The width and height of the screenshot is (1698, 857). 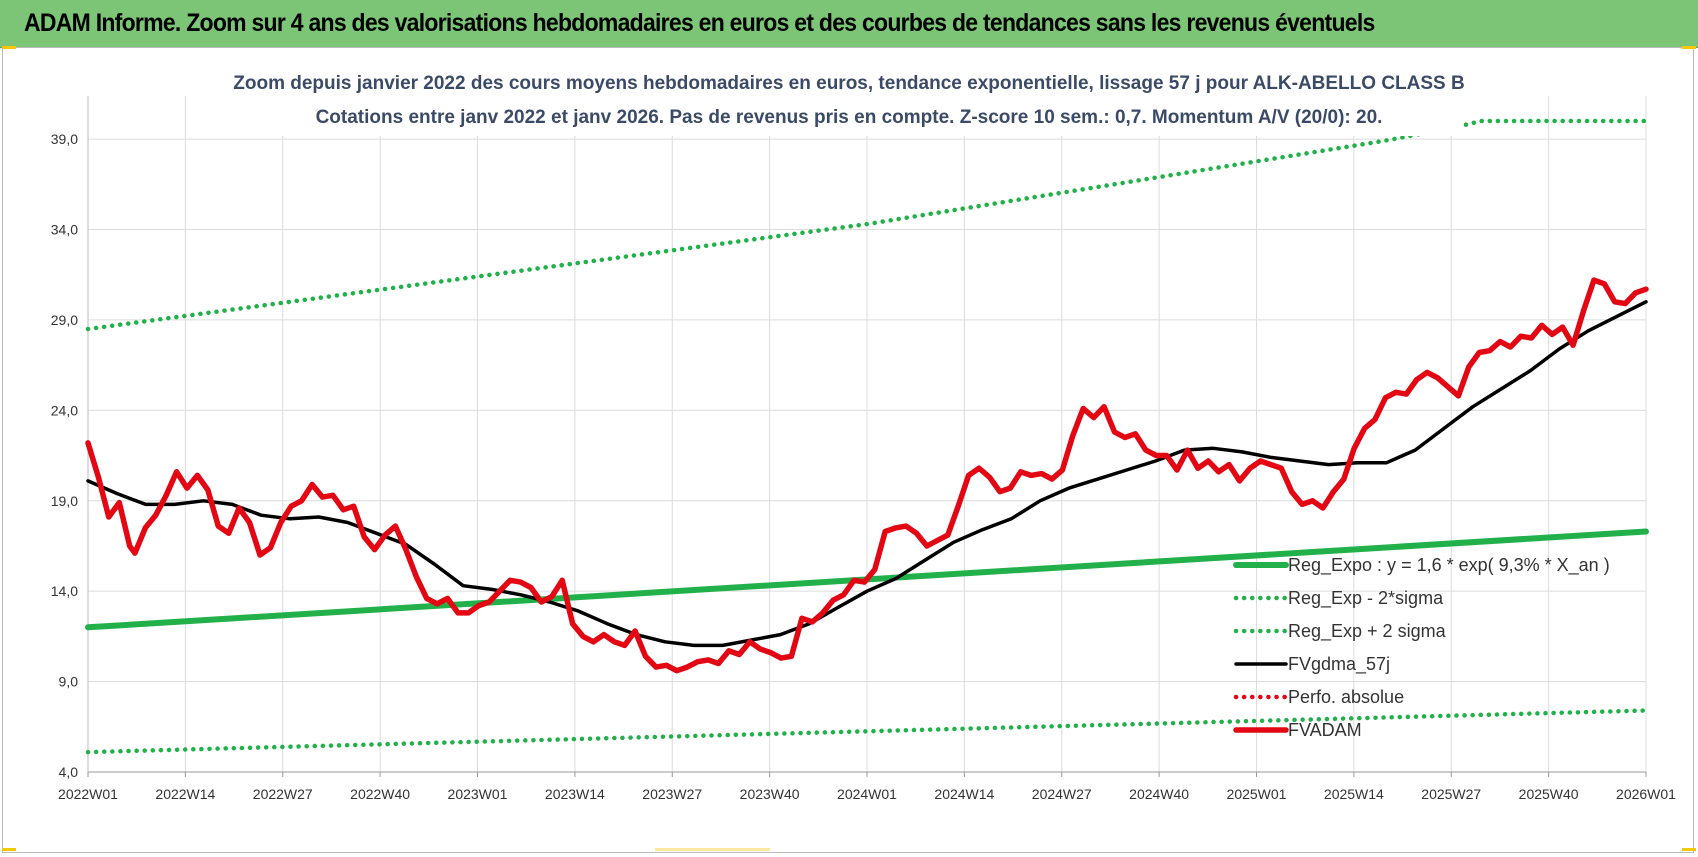 What do you see at coordinates (867, 794) in the screenshot?
I see `x-tick-label: 2024W01` at bounding box center [867, 794].